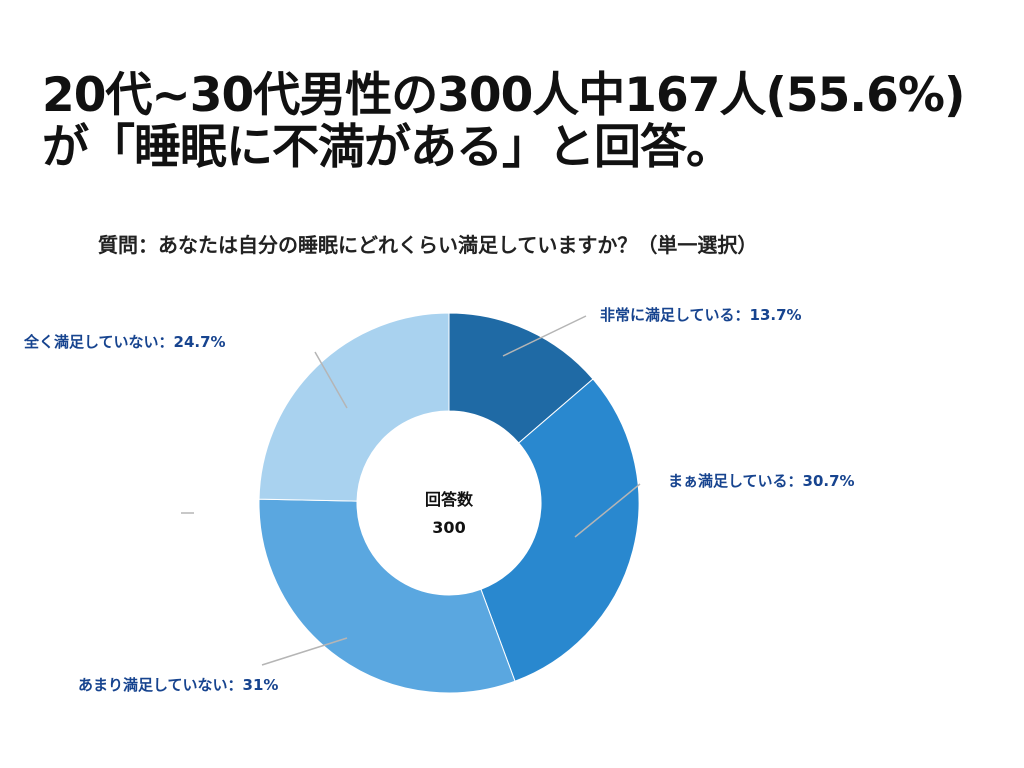 Image resolution: width=1024 pixels, height=768 pixels. I want to click on slice-label-1: 非常に満足している：13.7%, so click(701, 315).